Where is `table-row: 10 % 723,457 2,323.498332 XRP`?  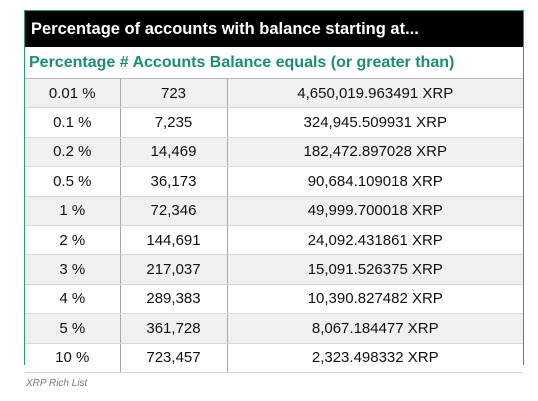
table-row: 10 % 723,457 2,323.498332 XRP is located at coordinates (274, 358).